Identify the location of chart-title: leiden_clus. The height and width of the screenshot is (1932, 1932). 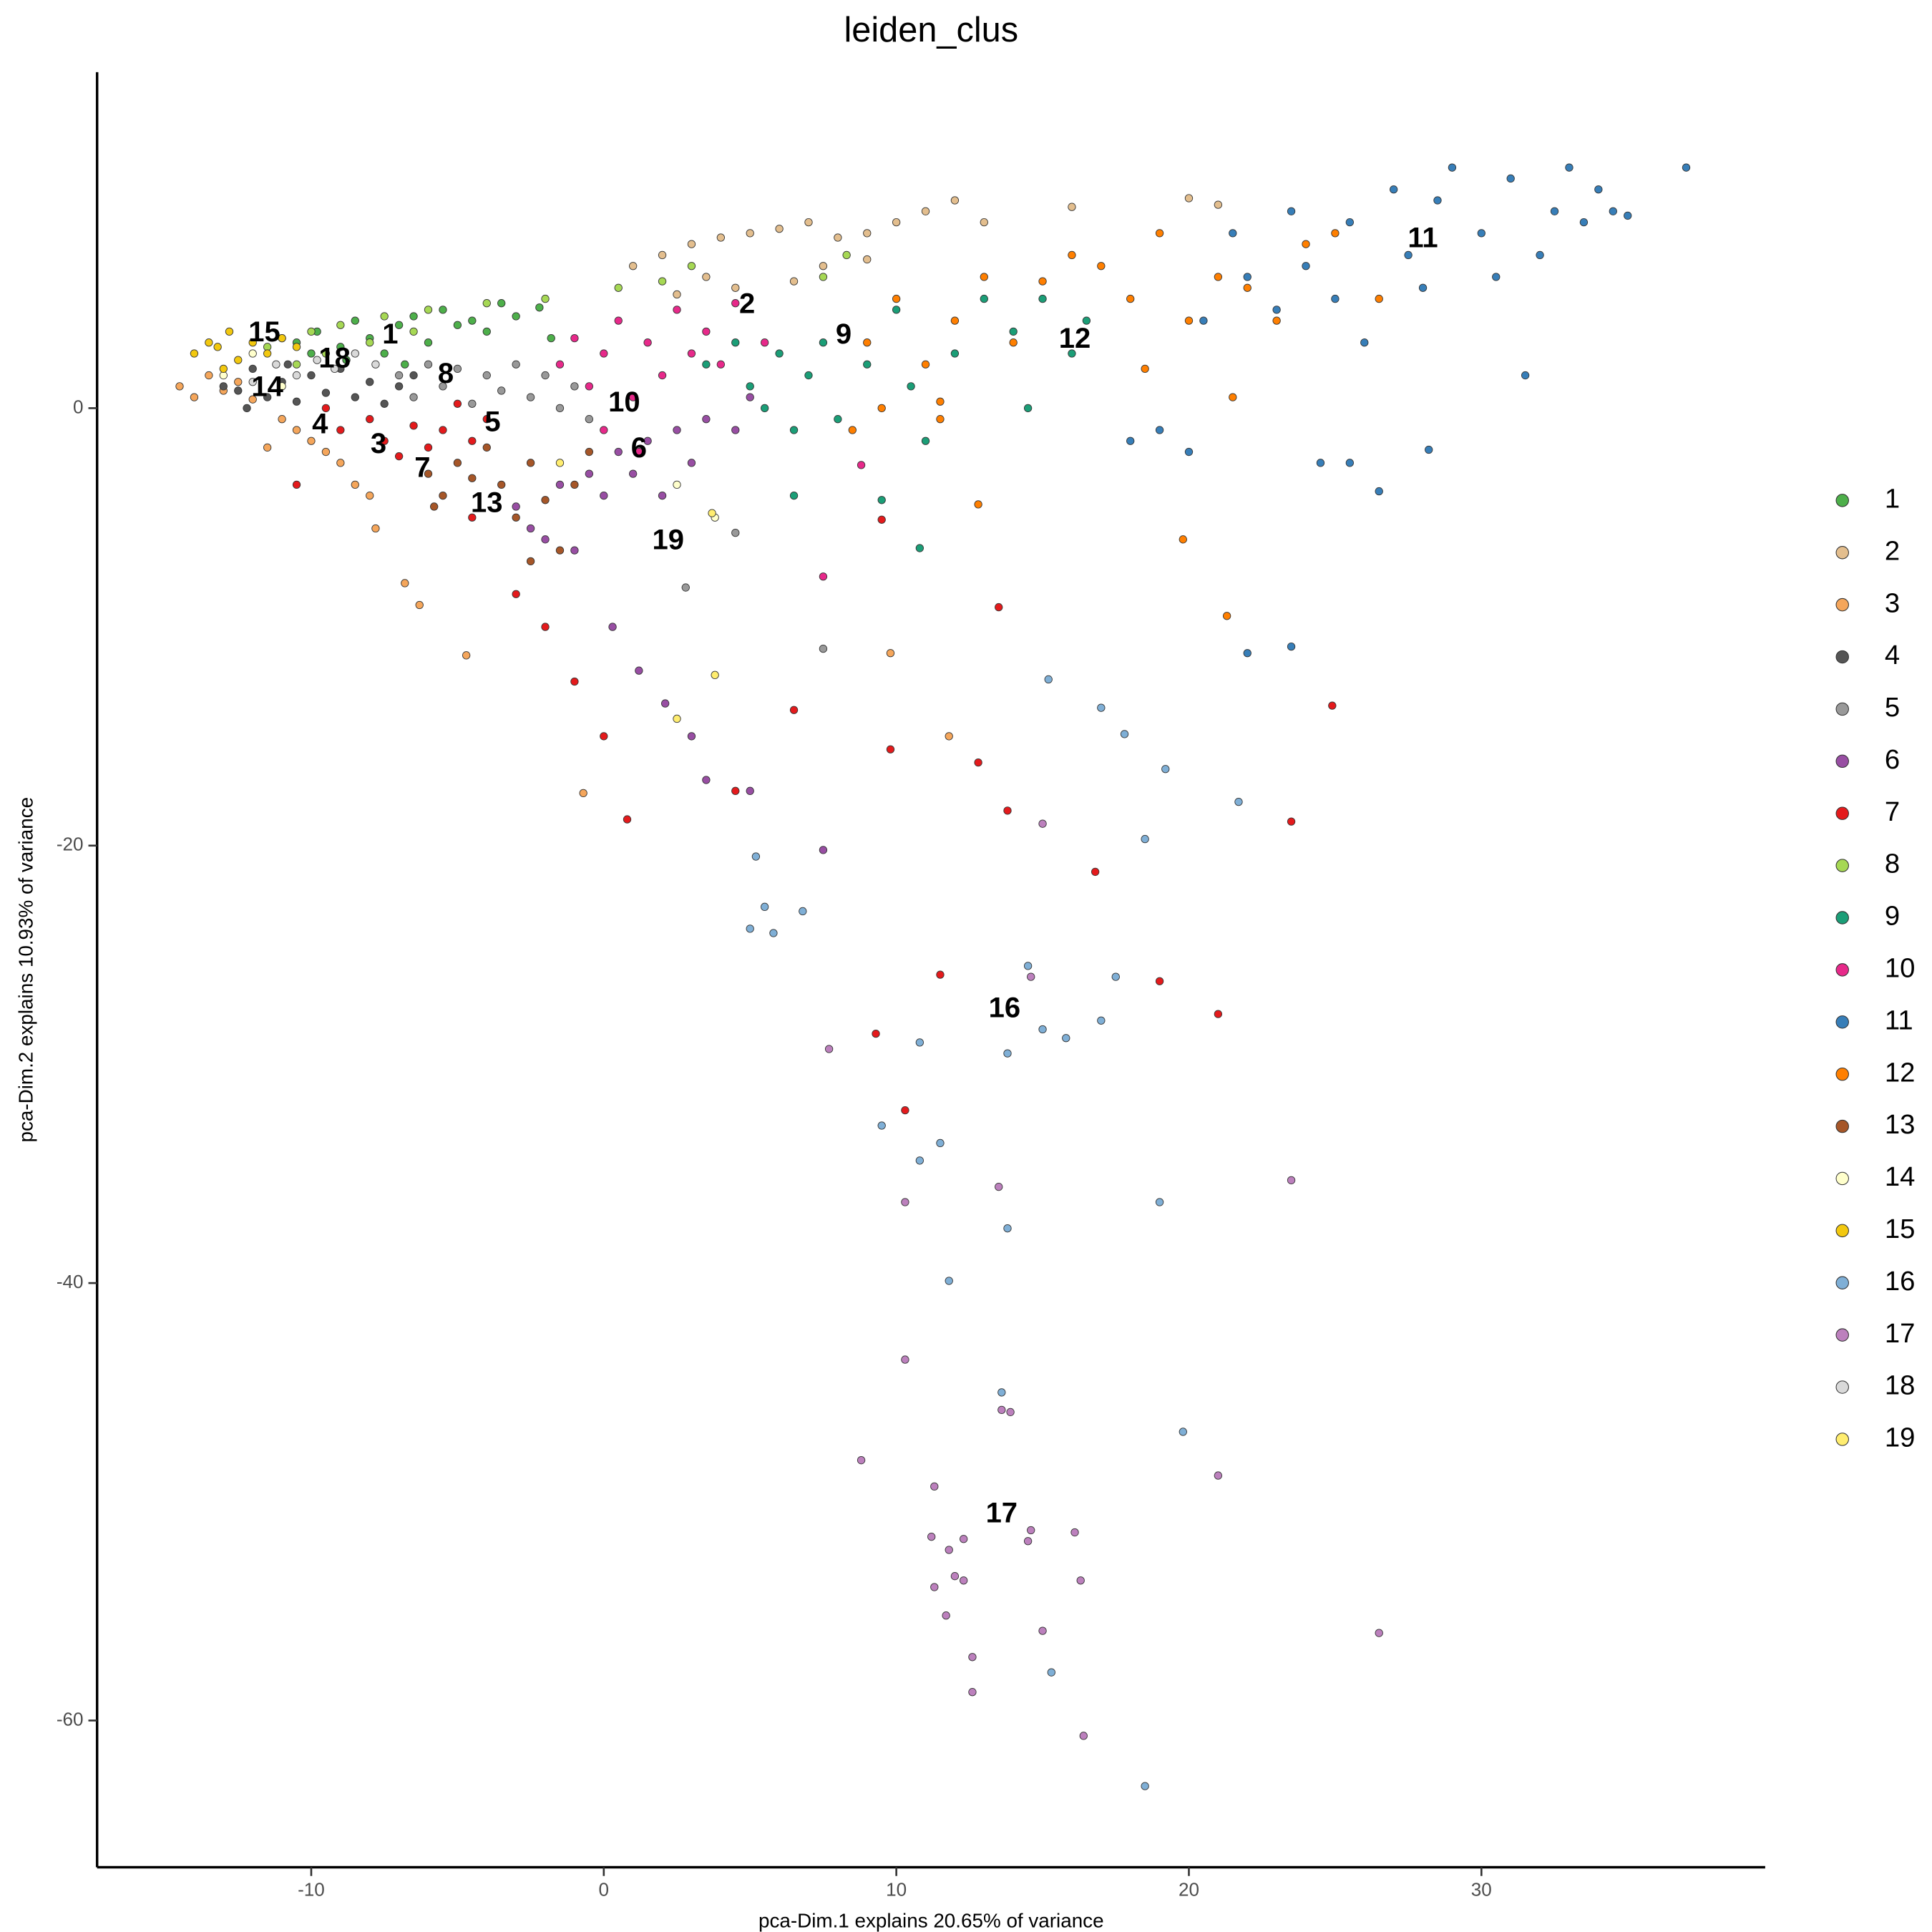
(931, 30).